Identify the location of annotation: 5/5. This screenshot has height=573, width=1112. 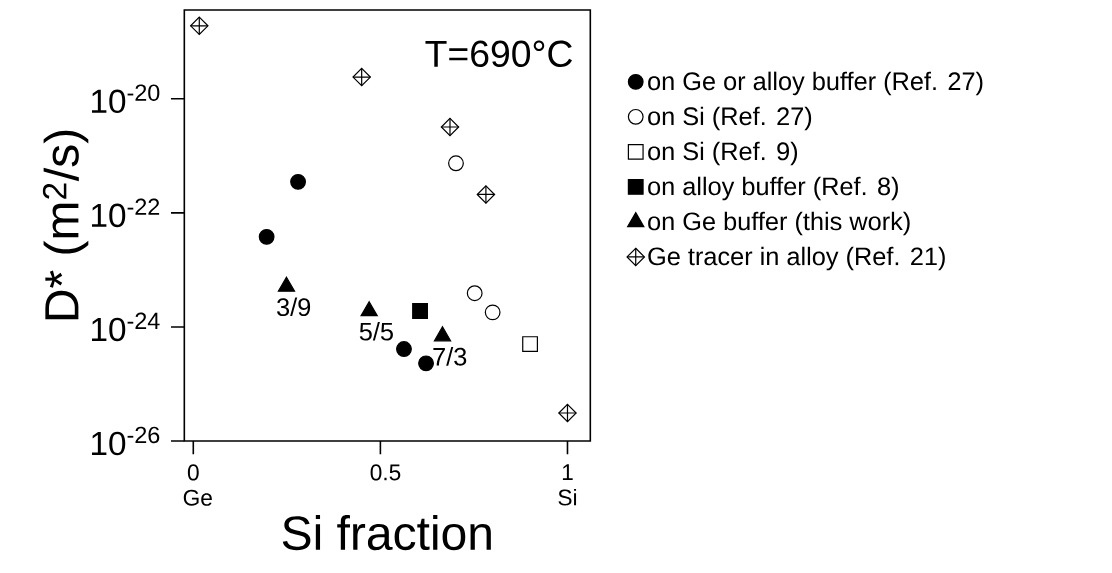
(376, 331).